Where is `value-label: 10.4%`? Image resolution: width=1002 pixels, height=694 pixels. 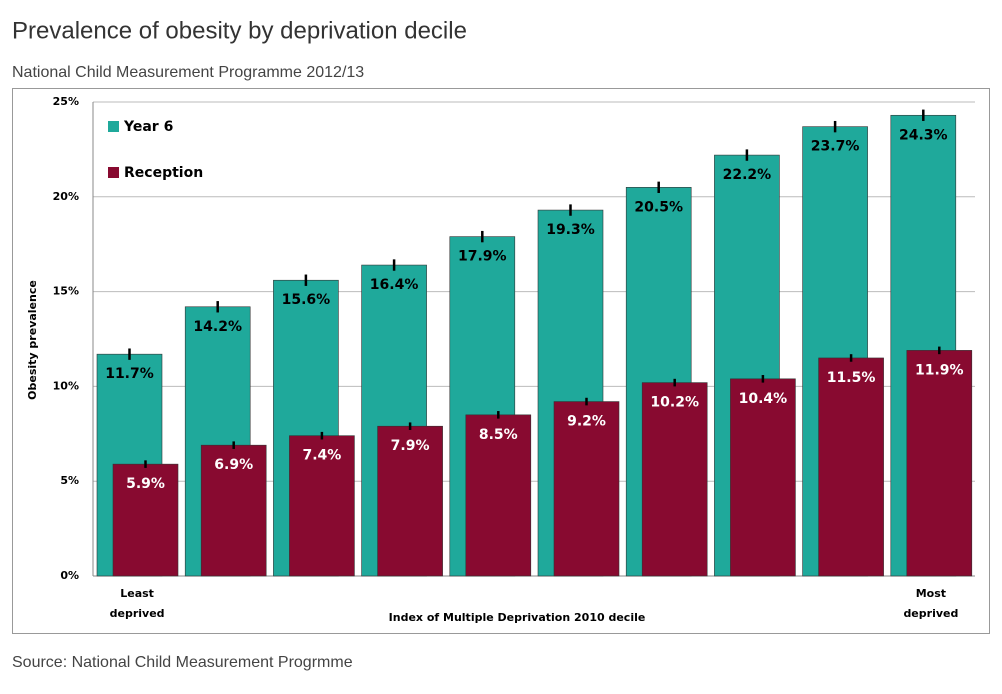 value-label: 10.4% is located at coordinates (763, 399).